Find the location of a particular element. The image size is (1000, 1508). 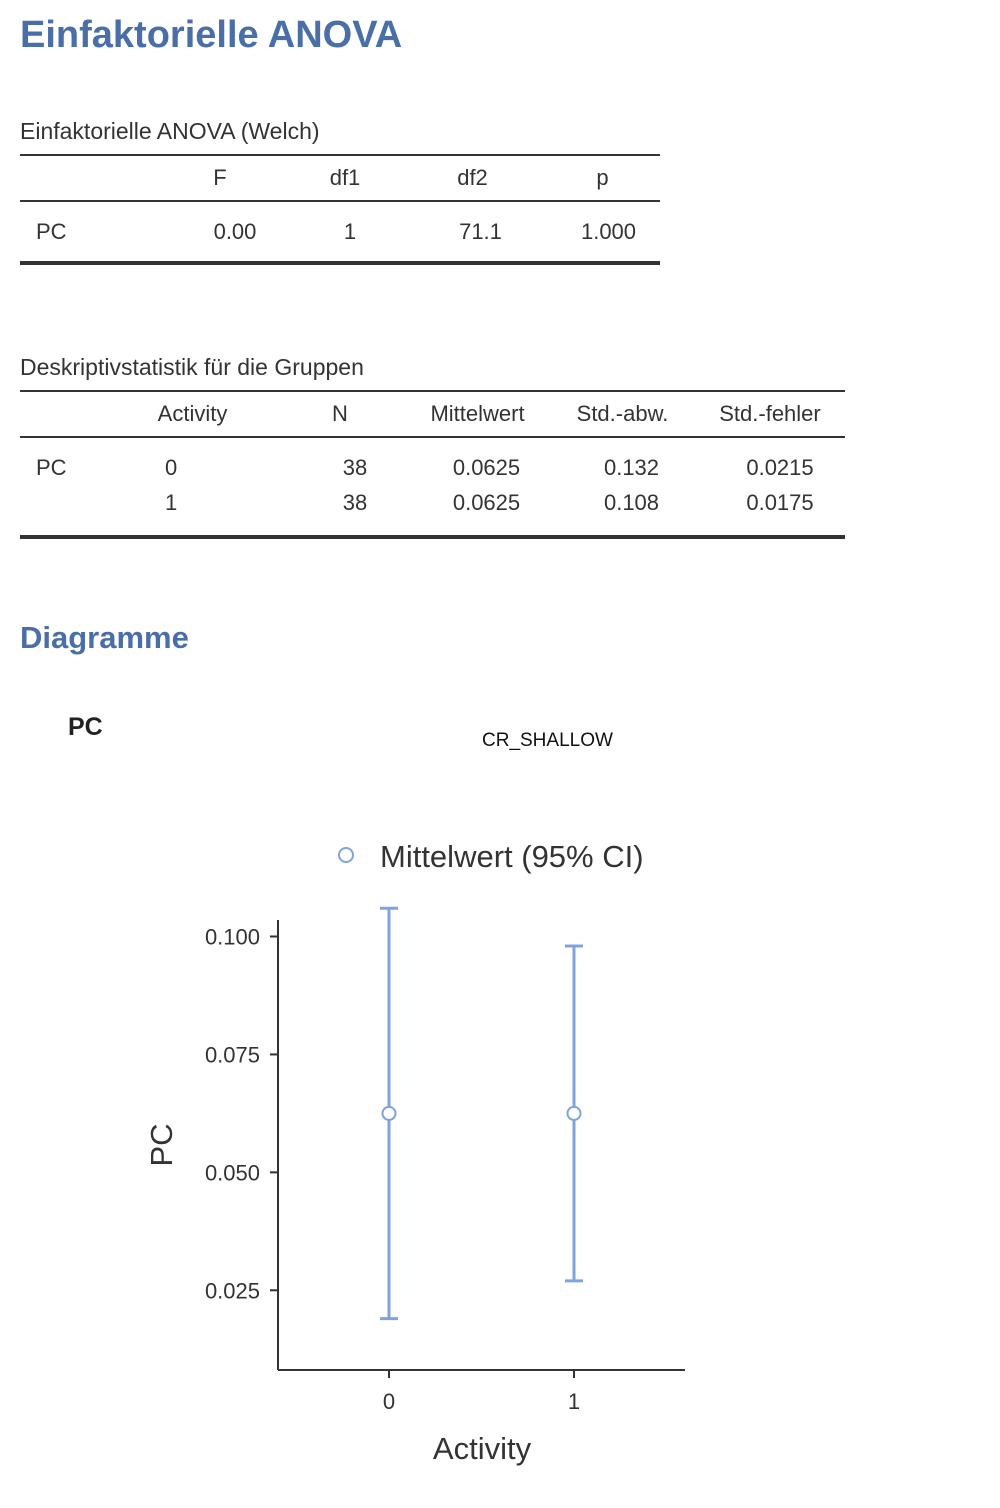

table-cell: 0.132 is located at coordinates (631, 467).